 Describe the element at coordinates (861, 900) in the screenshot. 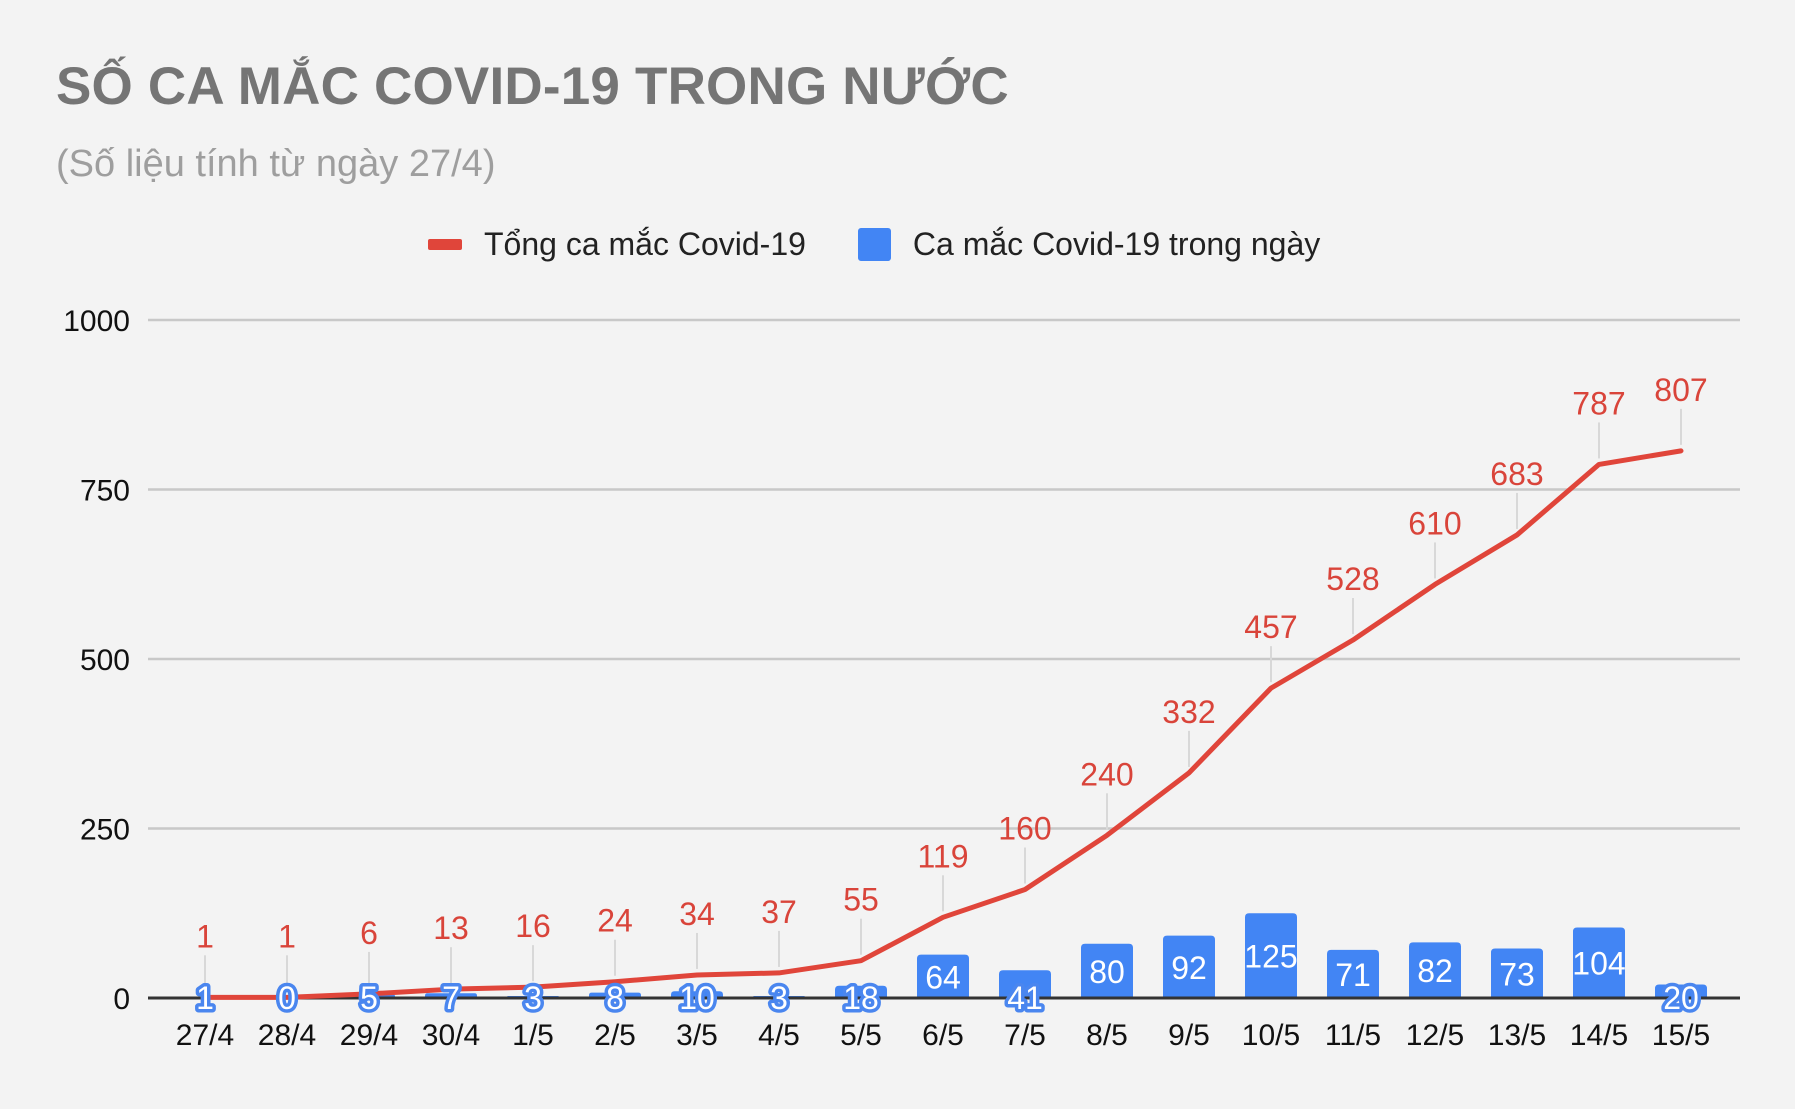

I see `line-value-label: 55` at that location.